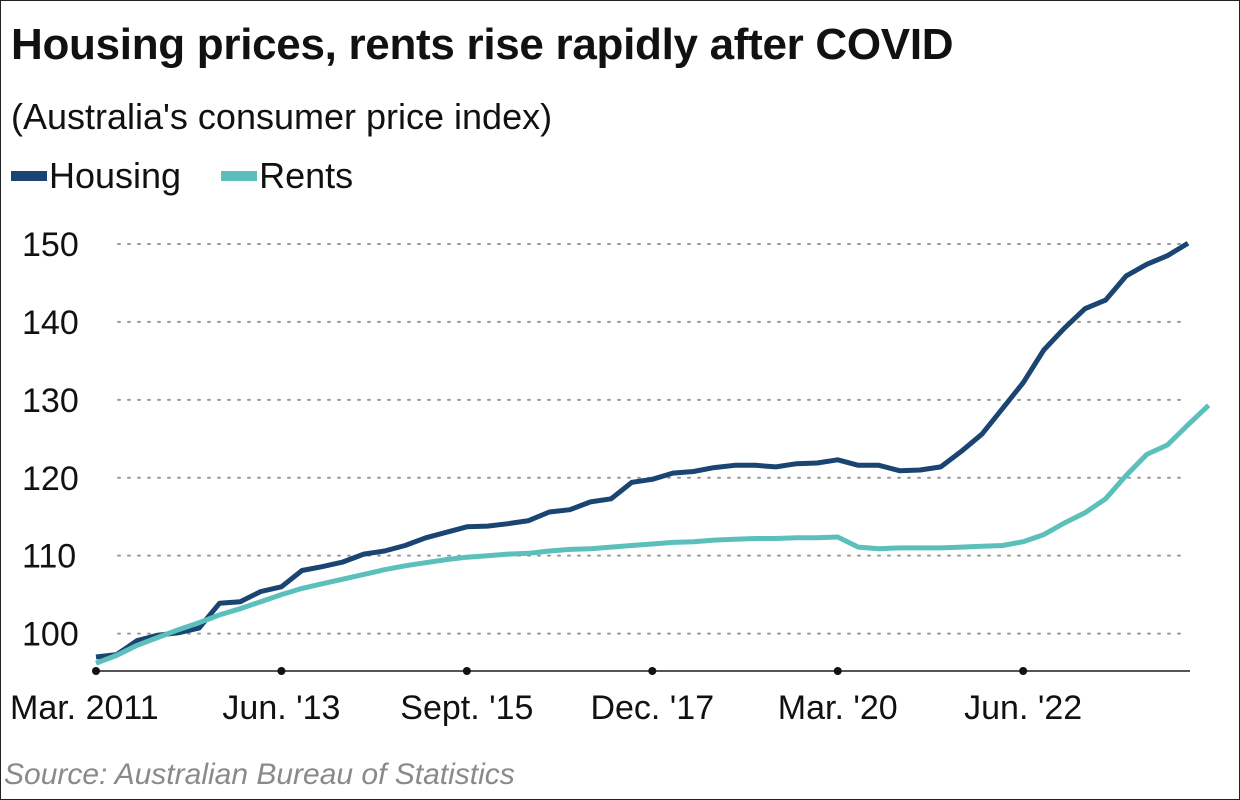 This screenshot has width=1240, height=800. I want to click on y-tick-label-130: 130, so click(50, 401).